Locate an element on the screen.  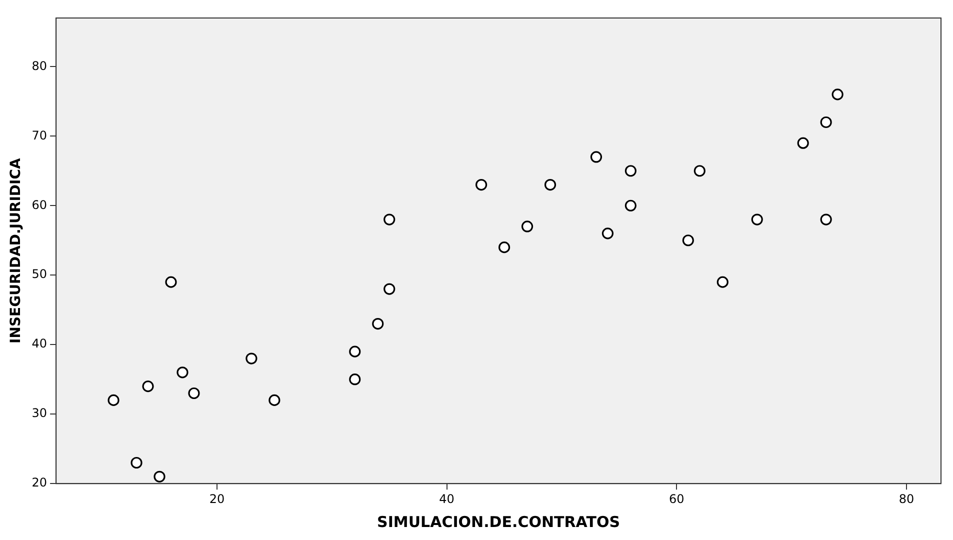
x-tick-label: 80 is located at coordinates (906, 499).